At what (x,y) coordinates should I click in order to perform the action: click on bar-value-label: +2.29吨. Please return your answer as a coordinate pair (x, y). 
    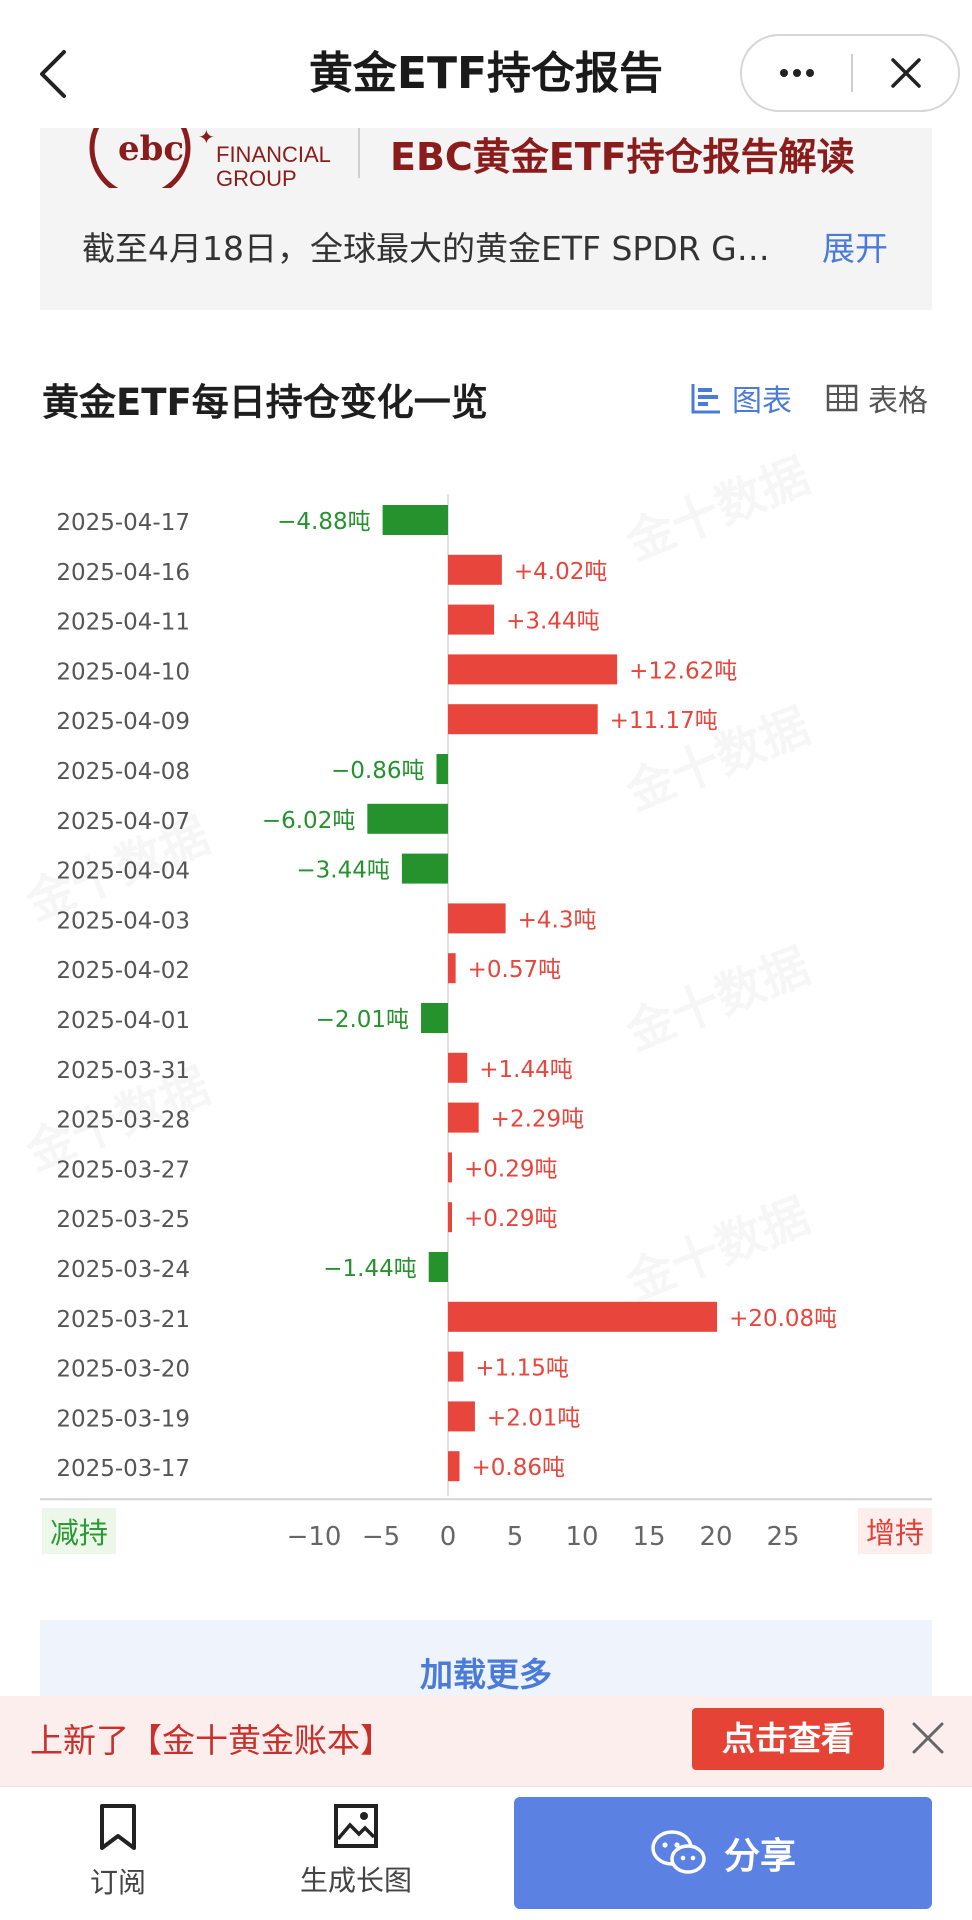
    Looking at the image, I should click on (537, 1120).